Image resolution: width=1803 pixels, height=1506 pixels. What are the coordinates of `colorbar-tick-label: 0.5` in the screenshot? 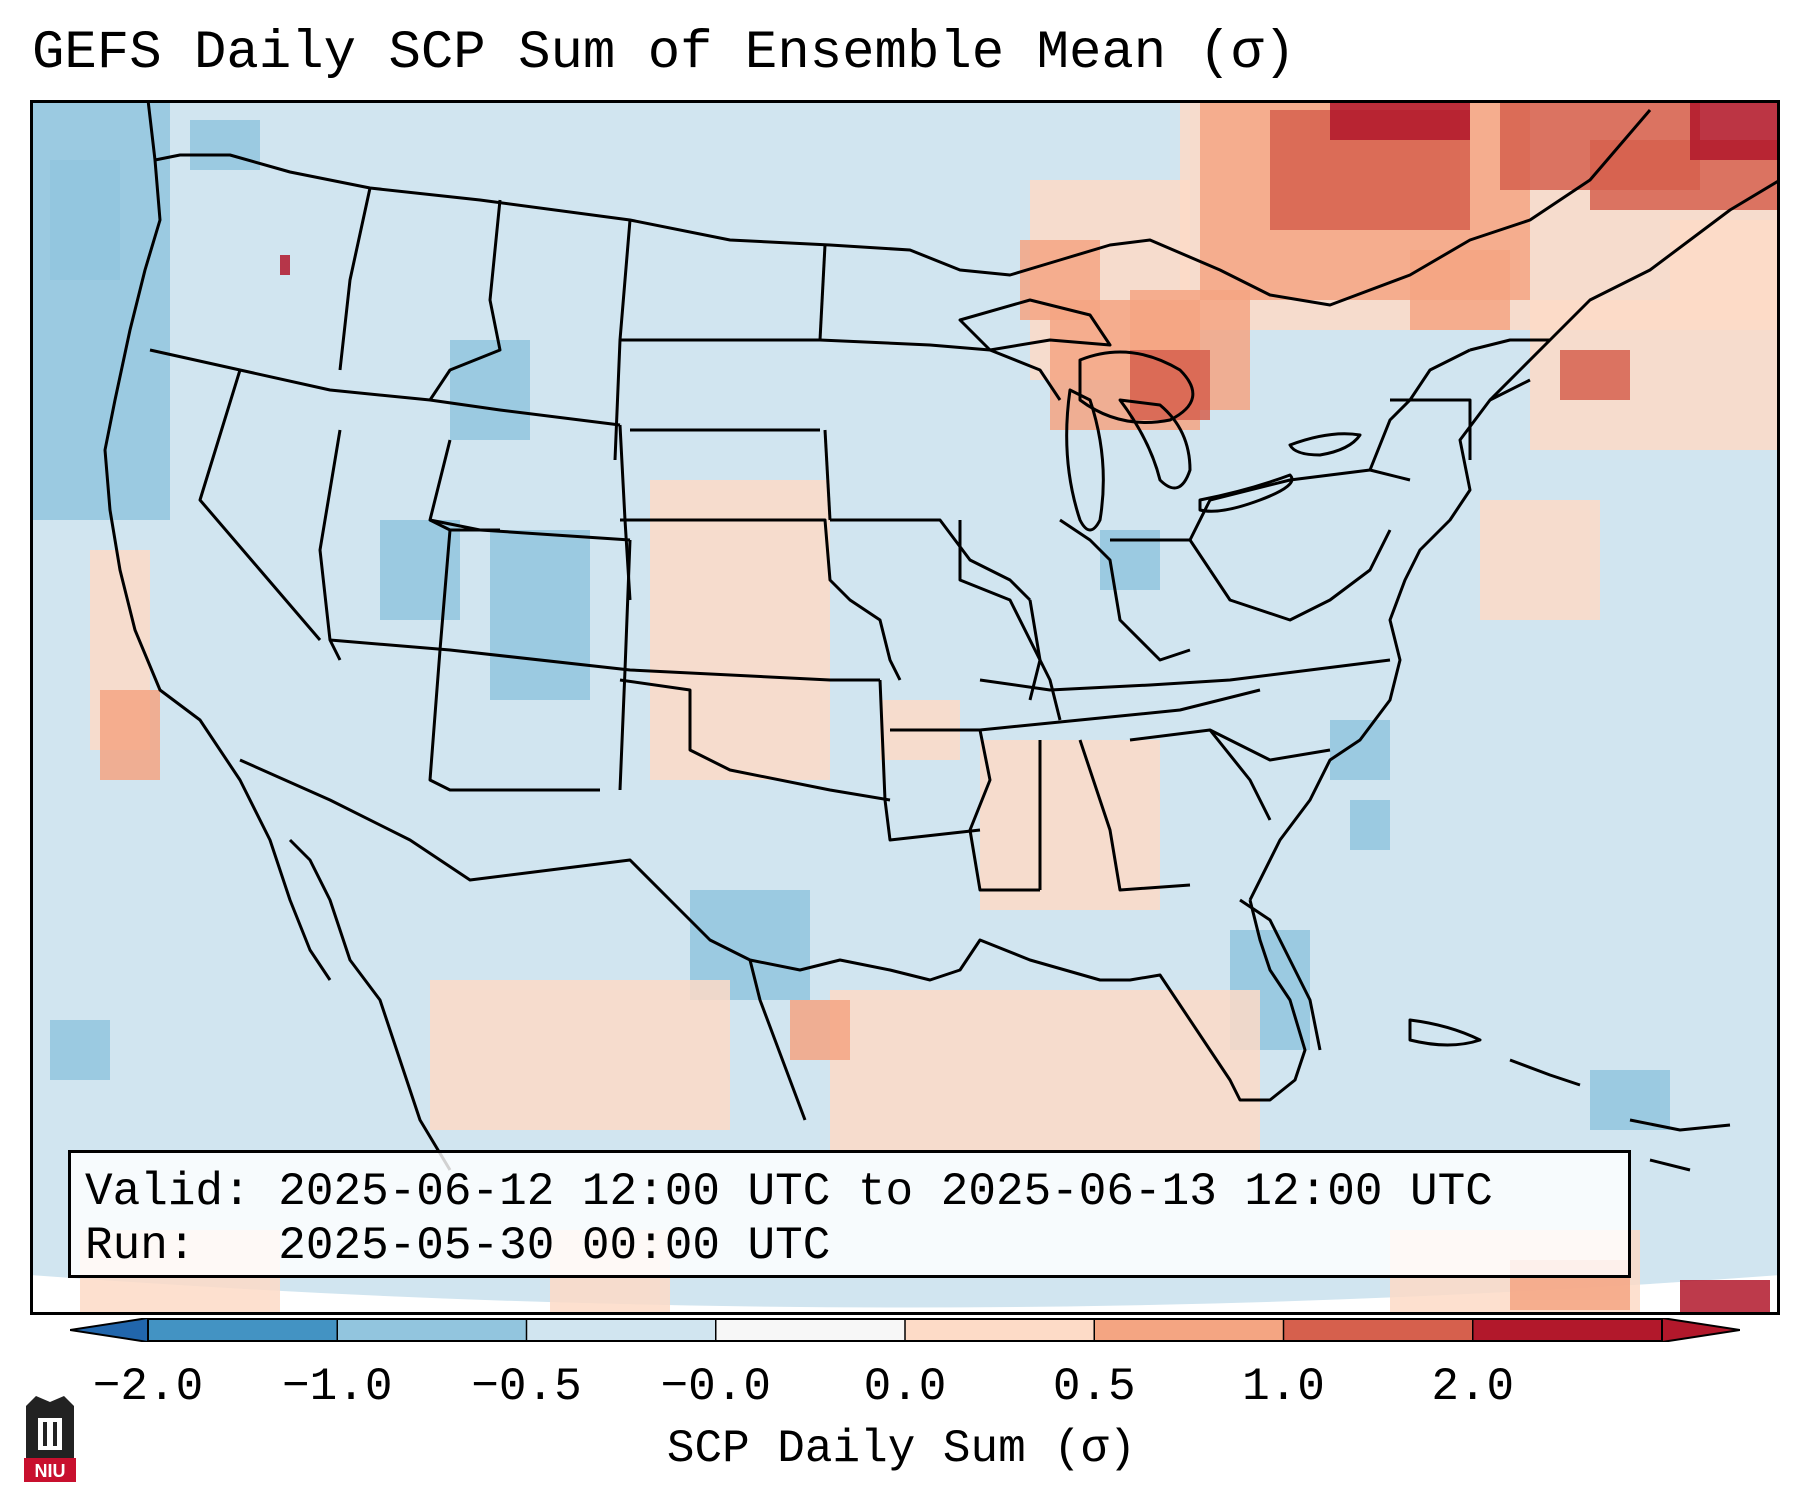 It's located at (1094, 1387).